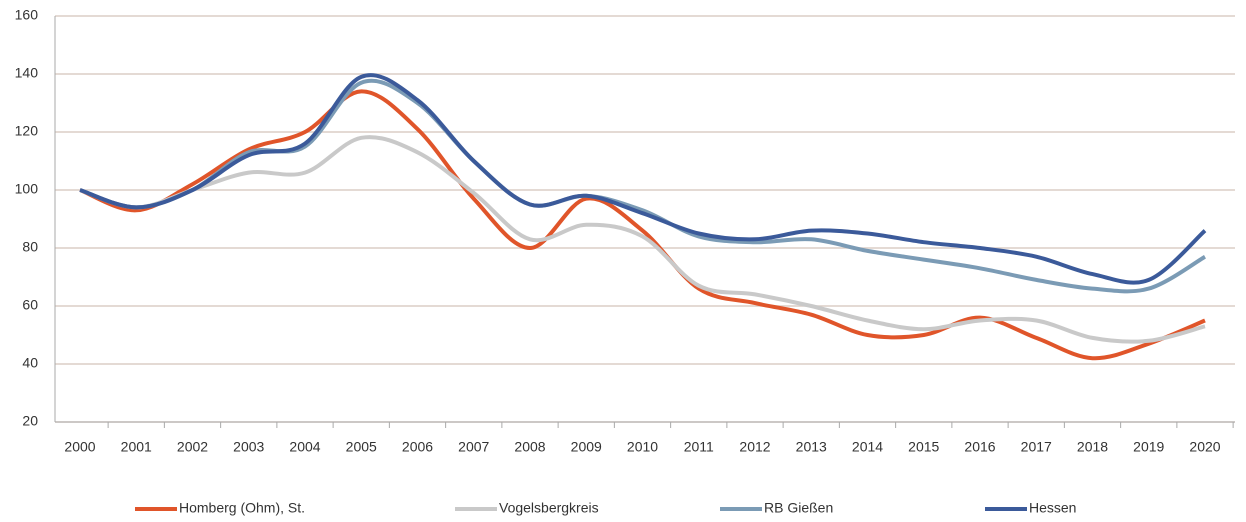  What do you see at coordinates (79, 447) in the screenshot?
I see `x-tick-label: 2000` at bounding box center [79, 447].